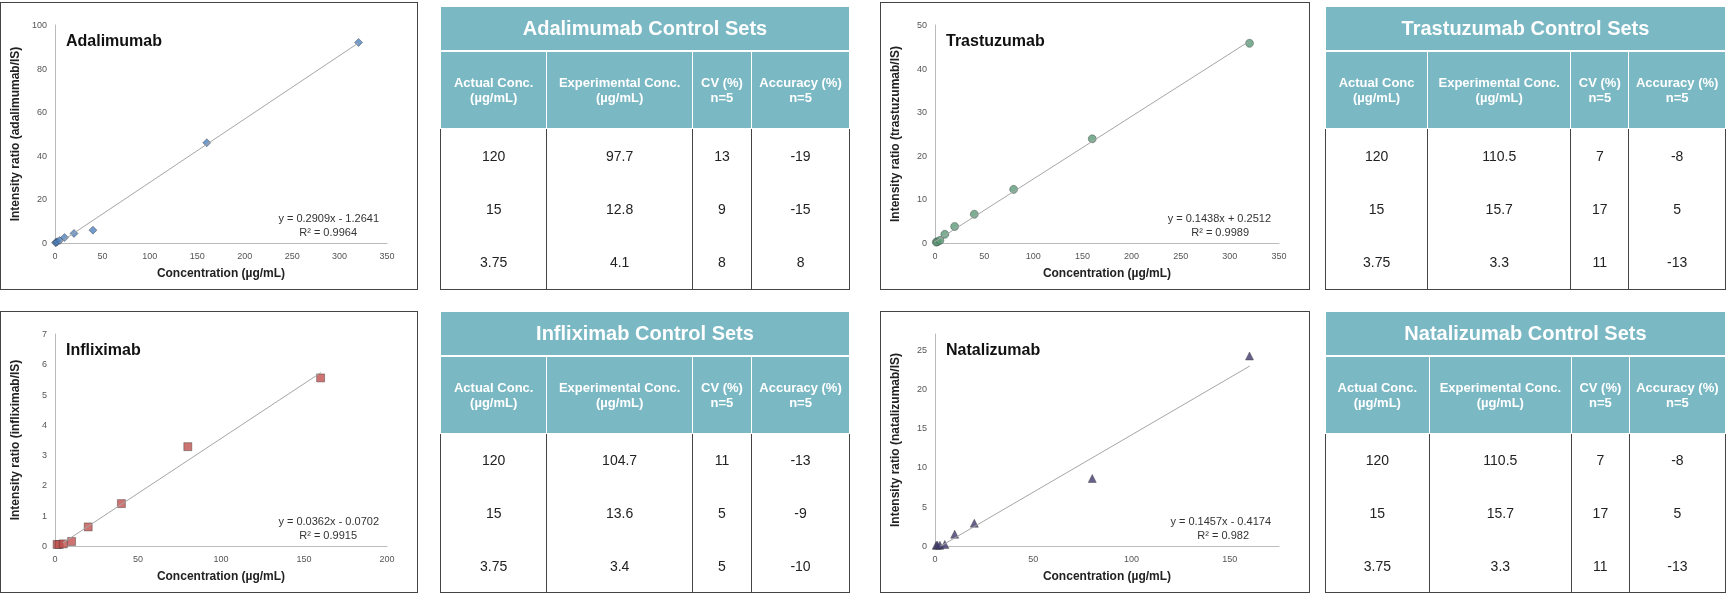  What do you see at coordinates (329, 217) in the screenshot?
I see `annotation: y = 0.2909x - 1.2641` at bounding box center [329, 217].